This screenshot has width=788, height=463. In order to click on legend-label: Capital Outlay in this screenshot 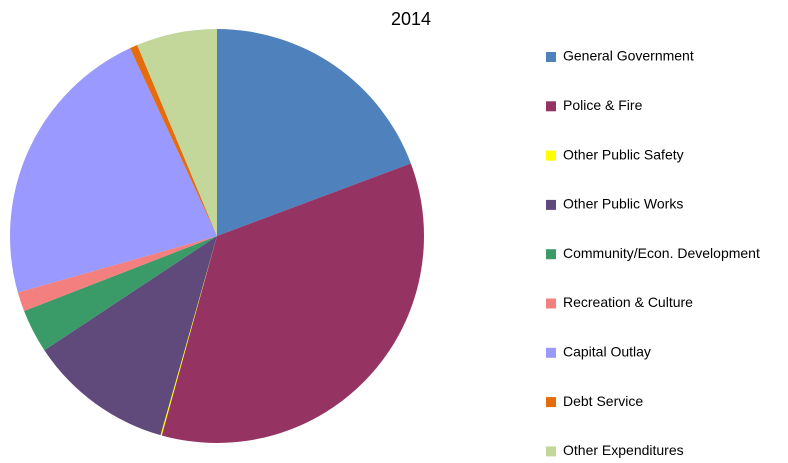, I will do `click(607, 352)`.